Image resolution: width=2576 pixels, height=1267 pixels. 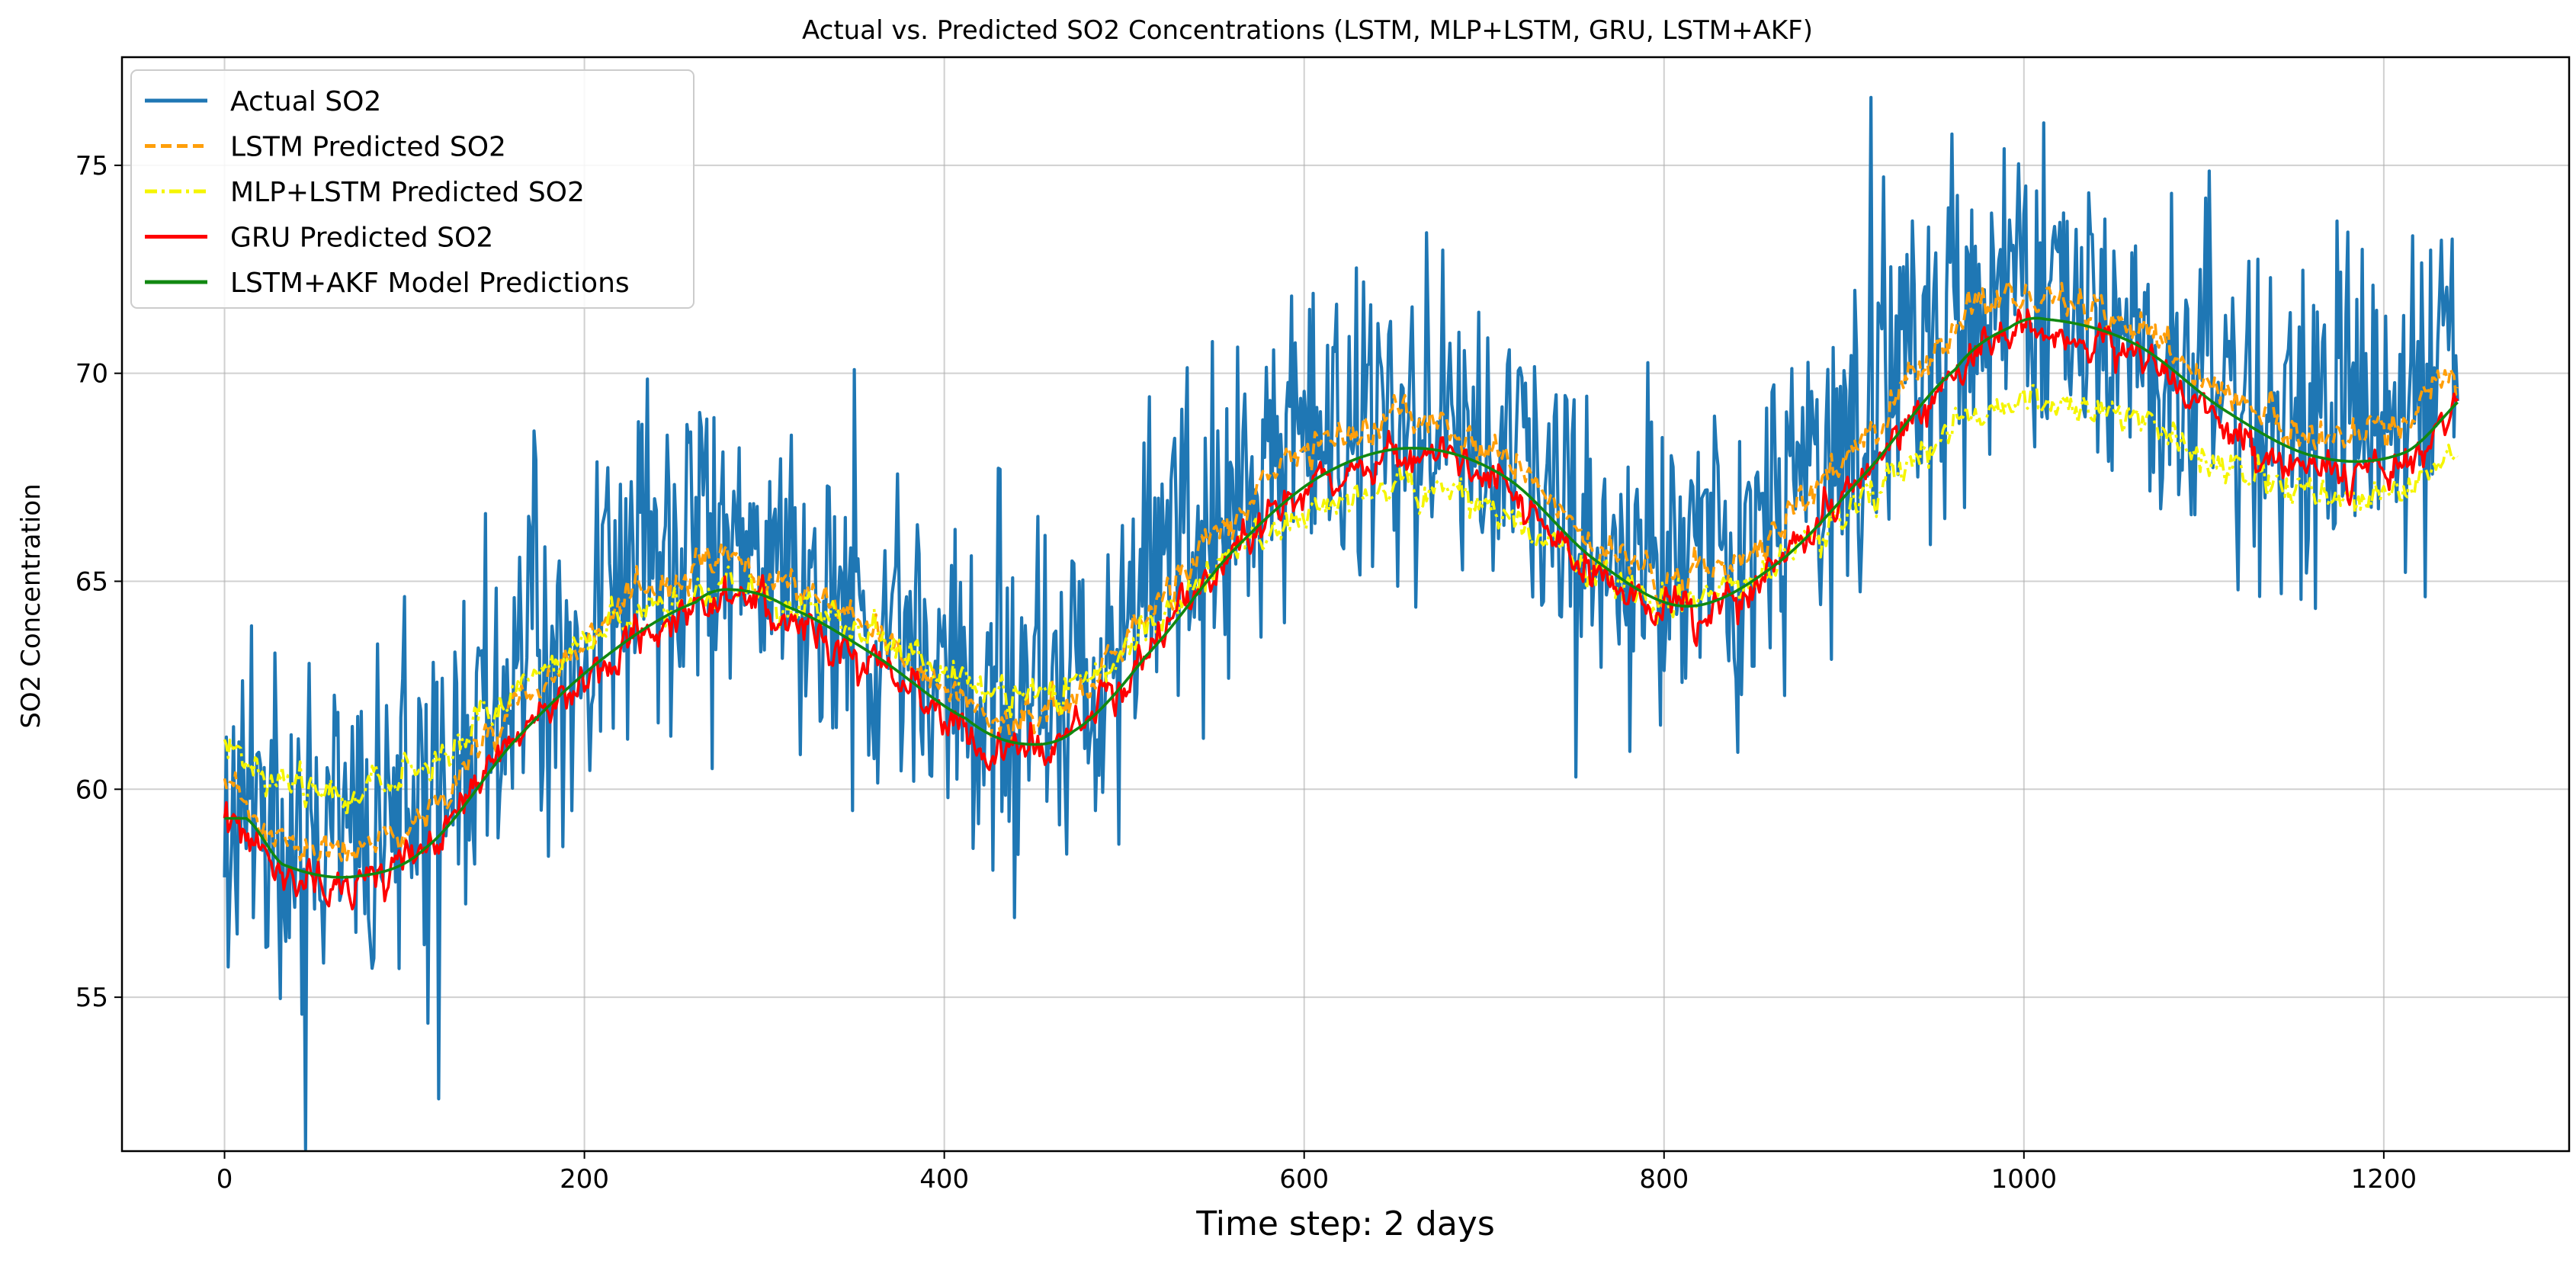 What do you see at coordinates (225, 1179) in the screenshot?
I see `x-tick-label: 0` at bounding box center [225, 1179].